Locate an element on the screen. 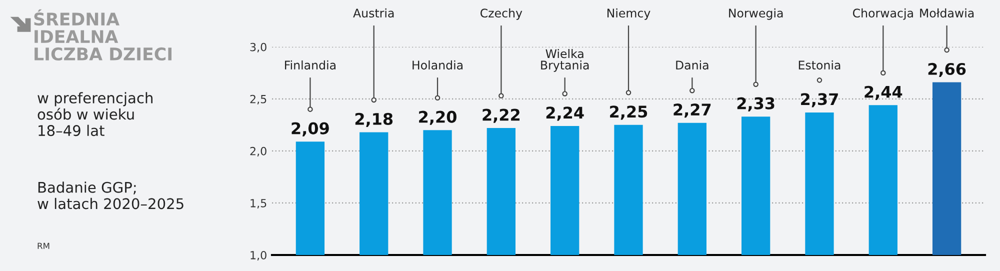 The image size is (1000, 271). text: ŚREDNIA IDEALNA LICZBA DZIECI is located at coordinates (103, 35).